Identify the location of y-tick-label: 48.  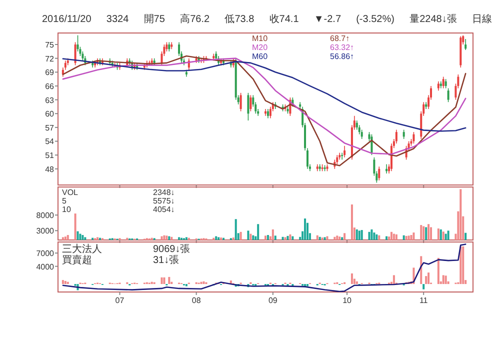
(50, 169).